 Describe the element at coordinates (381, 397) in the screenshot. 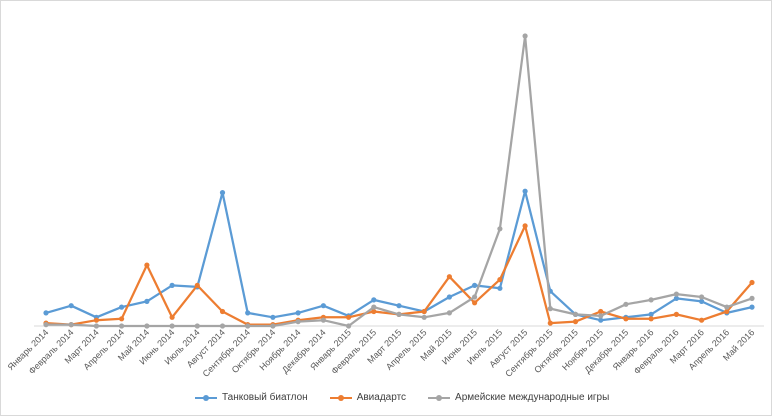

I see `legend-label-aviadarts: Авиадартс` at that location.